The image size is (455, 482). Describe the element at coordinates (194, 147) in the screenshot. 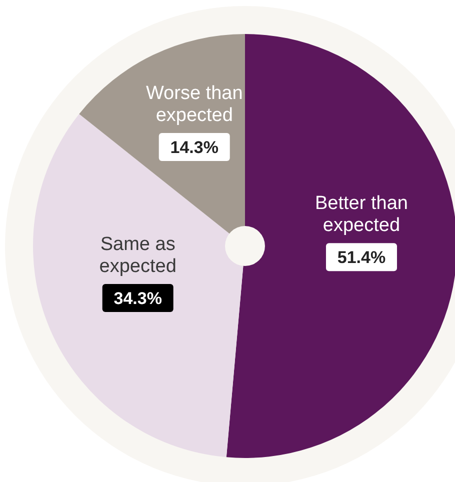

I see `data-label: 14.3%` at that location.